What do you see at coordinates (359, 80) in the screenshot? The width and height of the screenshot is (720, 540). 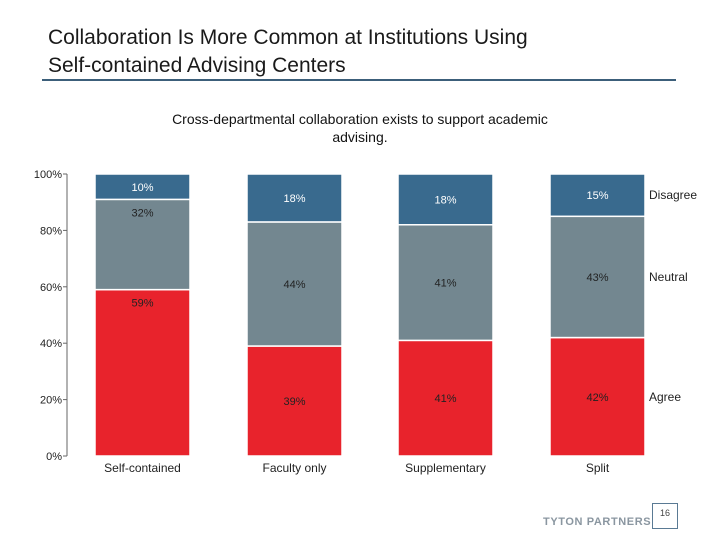 I see `title-underline` at bounding box center [359, 80].